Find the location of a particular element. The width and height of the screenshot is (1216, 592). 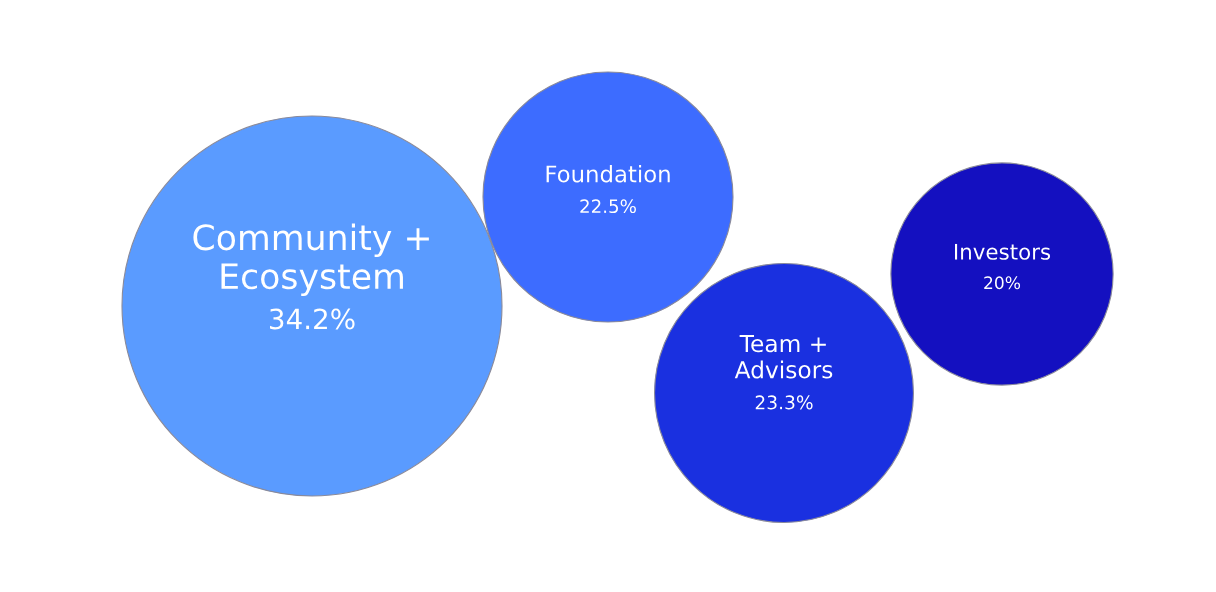

data-label: 23.3% is located at coordinates (784, 402).